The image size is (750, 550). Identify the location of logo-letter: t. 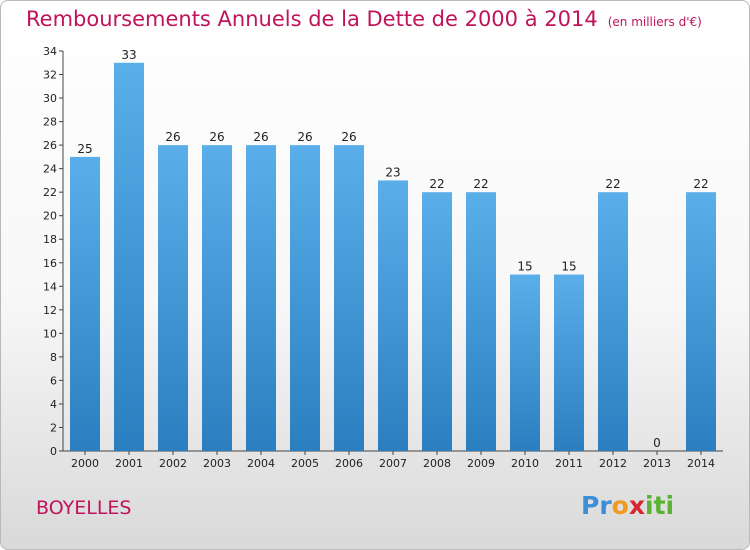
(659, 505).